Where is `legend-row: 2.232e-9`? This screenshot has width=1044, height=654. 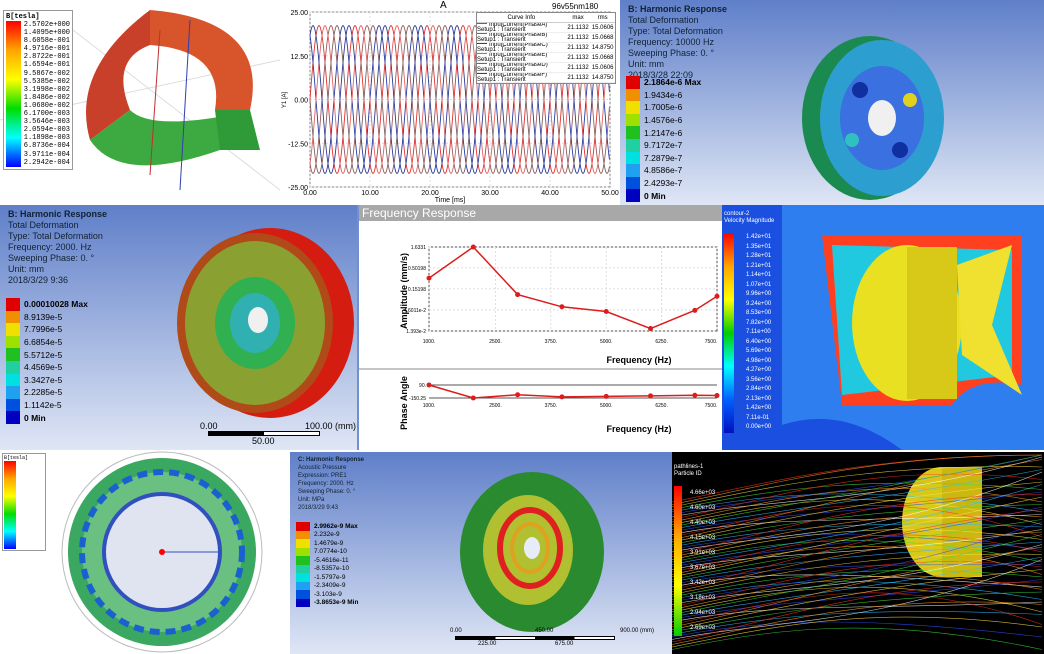 legend-row: 2.232e-9 is located at coordinates (327, 534).